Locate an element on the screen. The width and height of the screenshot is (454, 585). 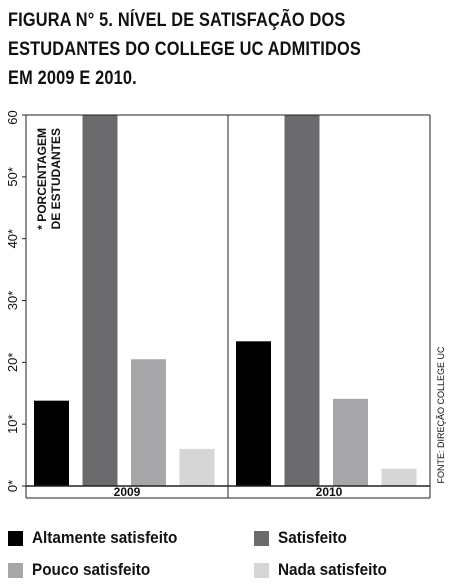
y-tick-label: 40* is located at coordinates (12, 239).